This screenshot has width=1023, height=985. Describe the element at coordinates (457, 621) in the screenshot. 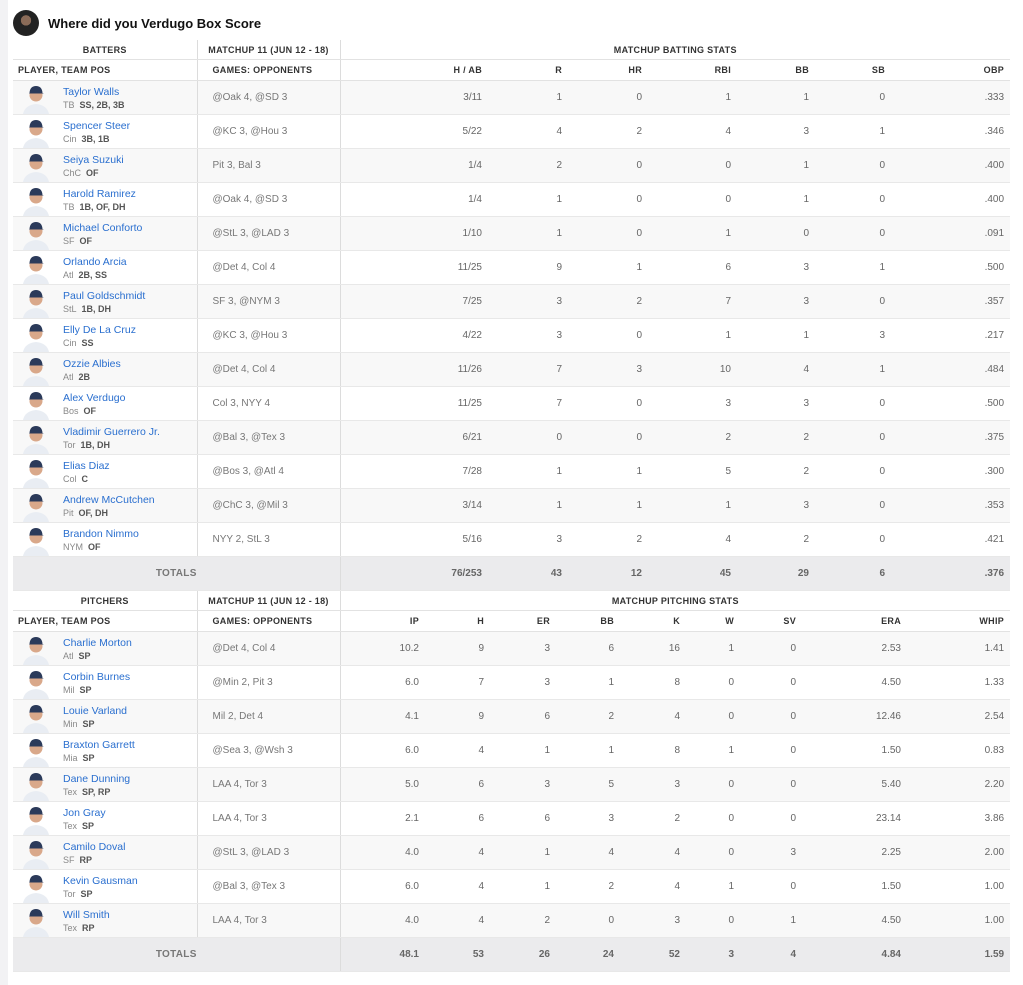

I see `stat-column-header: H` at that location.